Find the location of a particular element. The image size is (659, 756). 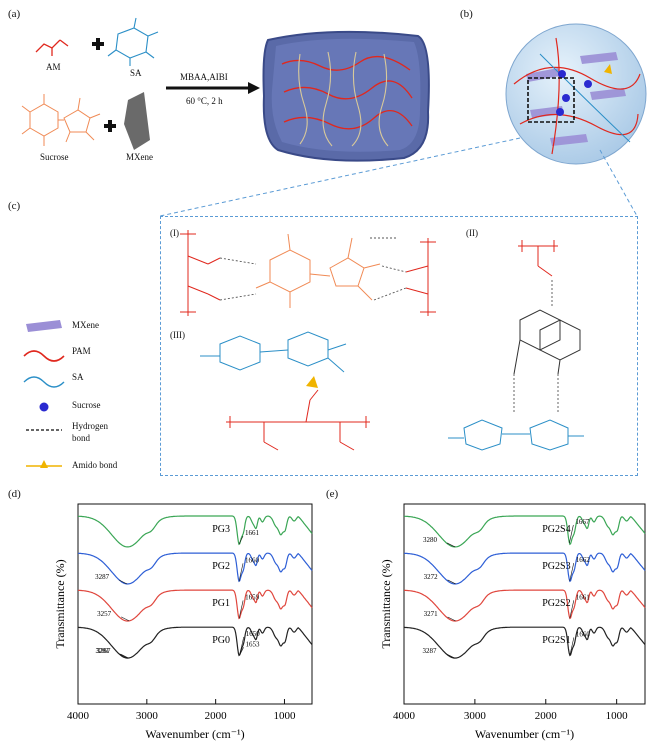

peak-label: 3272 is located at coordinates (431, 577).